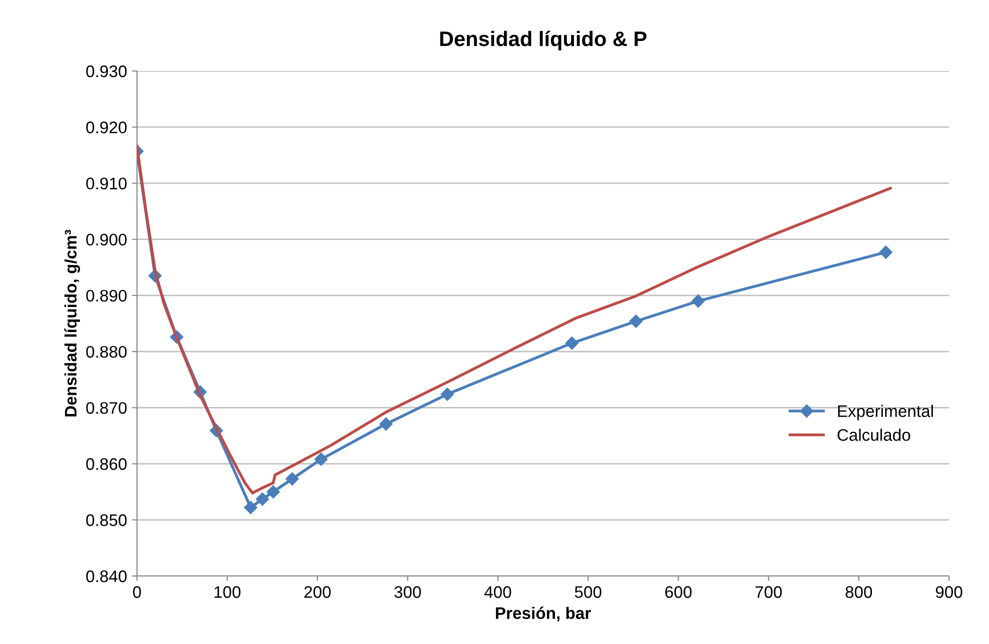 Image resolution: width=989 pixels, height=644 pixels. I want to click on y-tick-label: 0.930, so click(106, 71).